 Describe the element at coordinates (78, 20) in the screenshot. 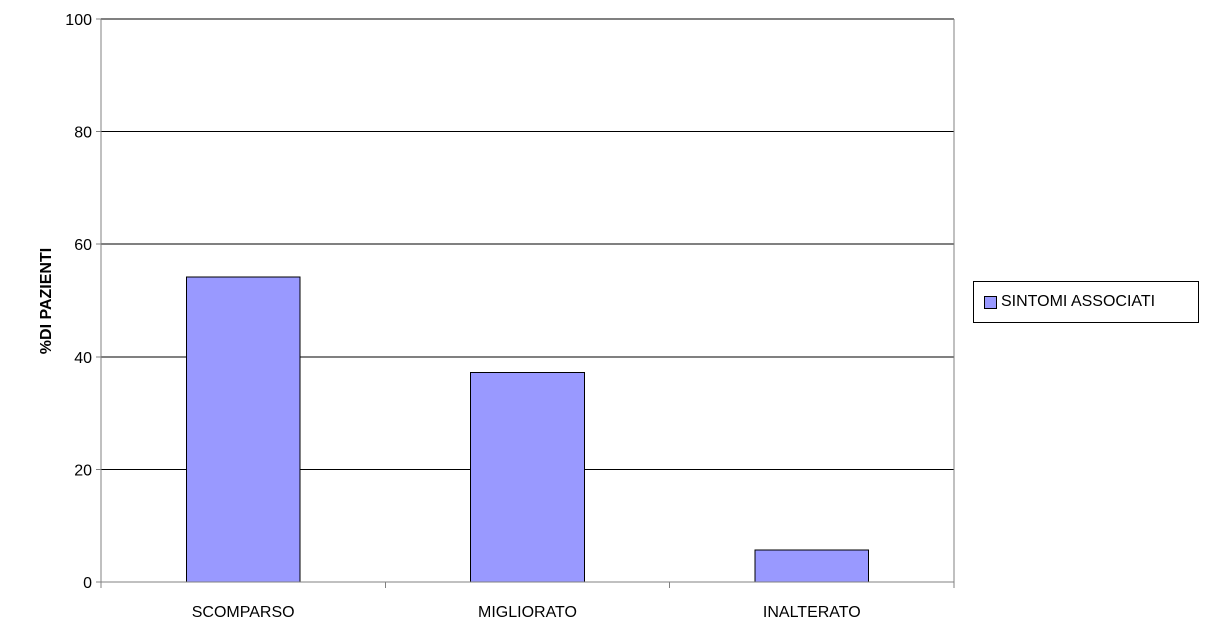

I see `y-tick-label: 100` at that location.